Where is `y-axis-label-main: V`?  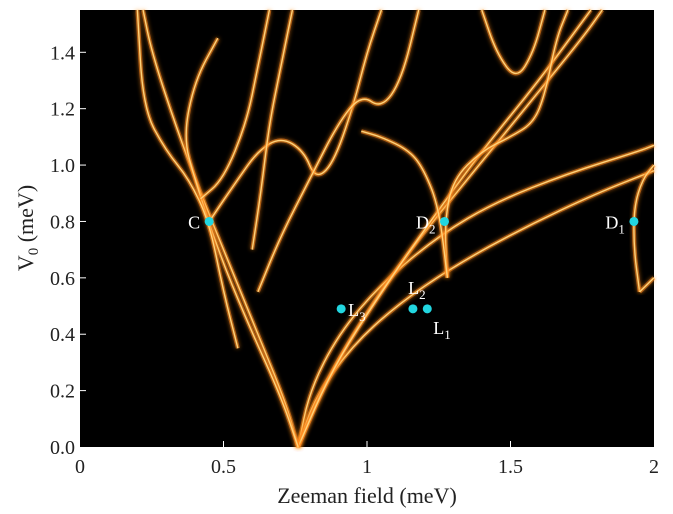 y-axis-label-main: V is located at coordinates (25, 263).